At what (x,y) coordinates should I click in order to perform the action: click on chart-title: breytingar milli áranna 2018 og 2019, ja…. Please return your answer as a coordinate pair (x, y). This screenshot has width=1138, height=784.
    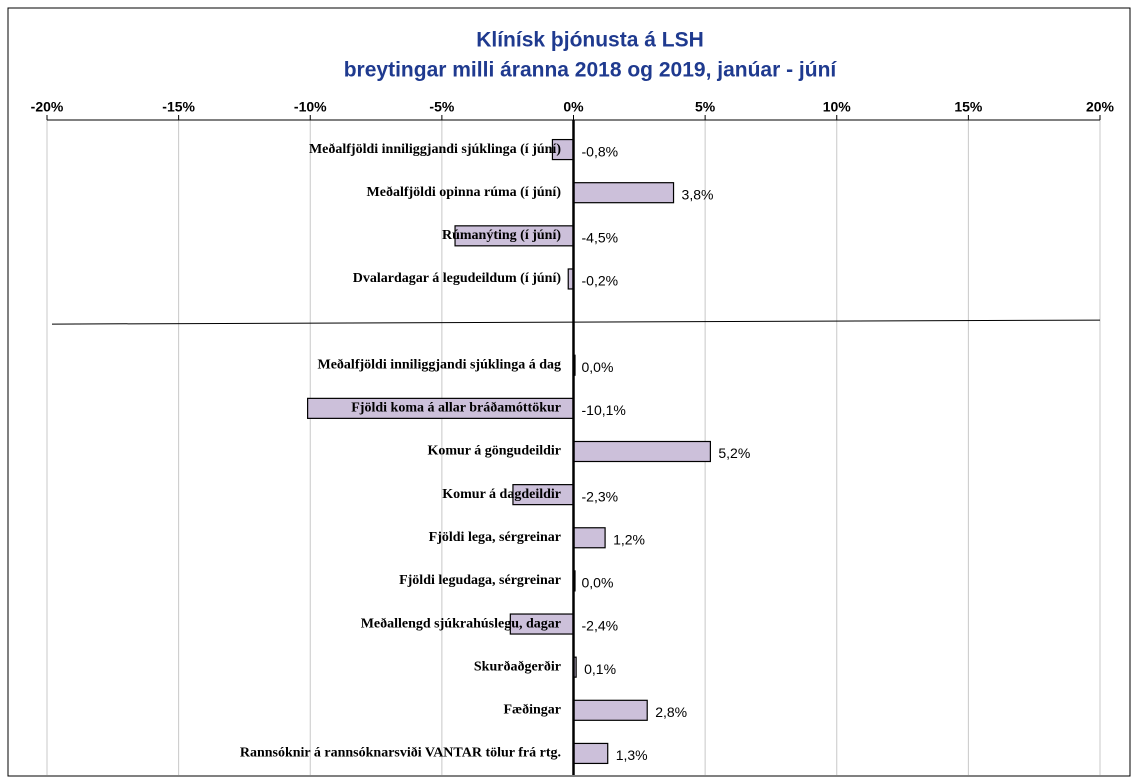
    Looking at the image, I should click on (591, 70).